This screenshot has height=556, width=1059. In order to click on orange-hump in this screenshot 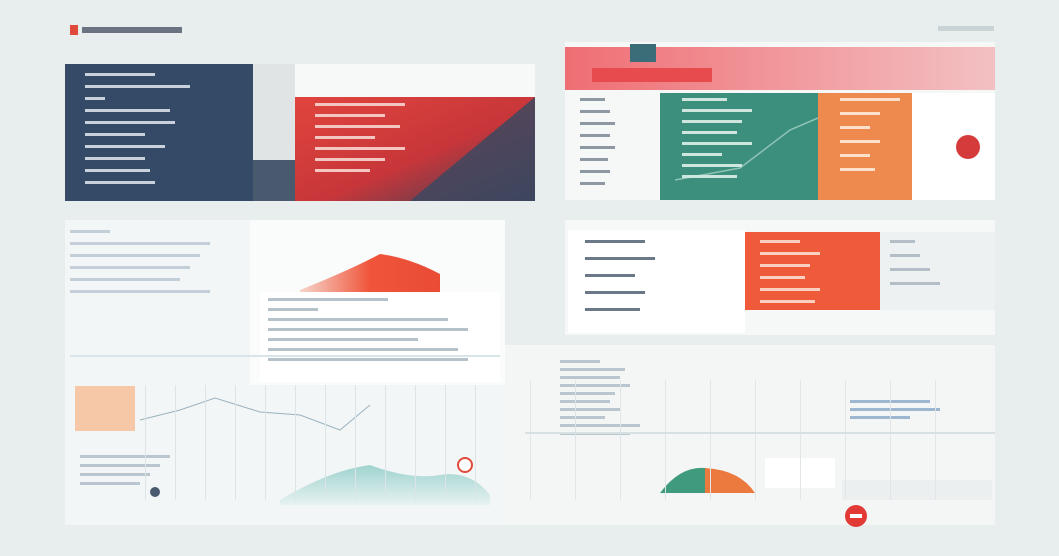, I will do `click(730, 480)`.